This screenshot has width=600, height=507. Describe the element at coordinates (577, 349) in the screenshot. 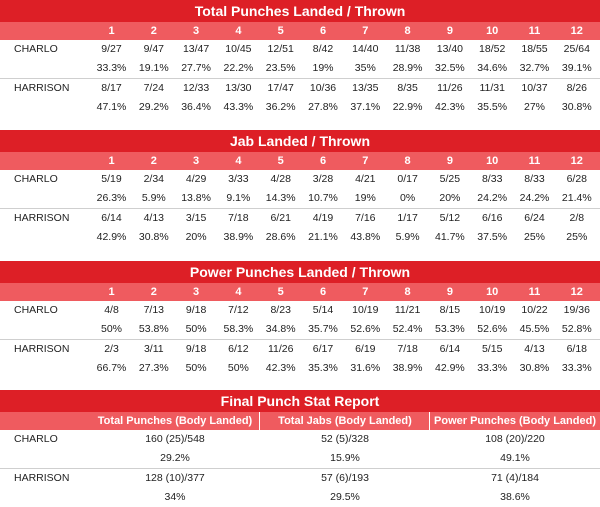

I see `landed-thrown-cell: 6/18` at that location.